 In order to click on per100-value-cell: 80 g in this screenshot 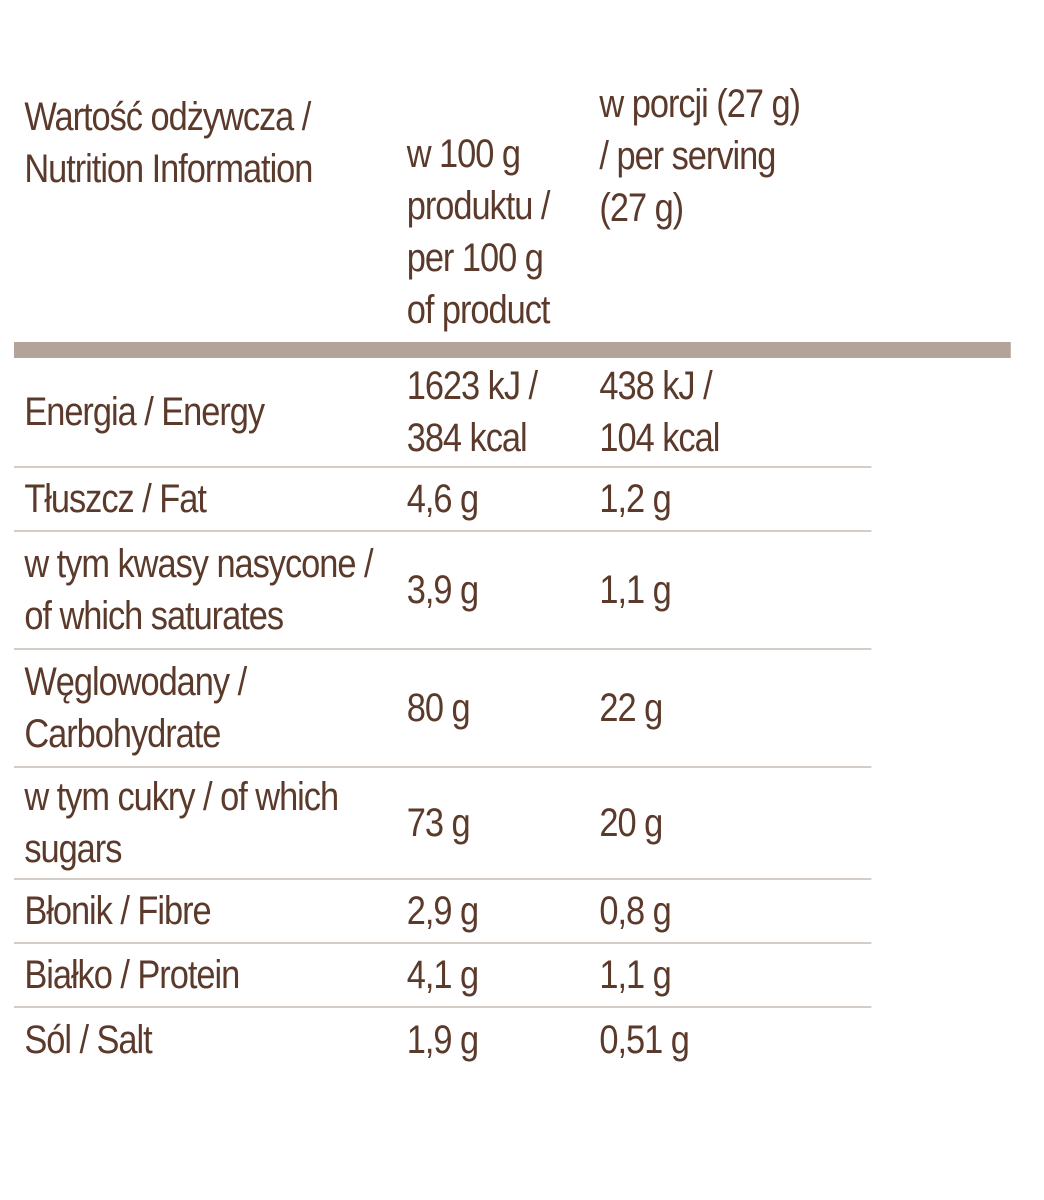, I will do `click(494, 708)`.